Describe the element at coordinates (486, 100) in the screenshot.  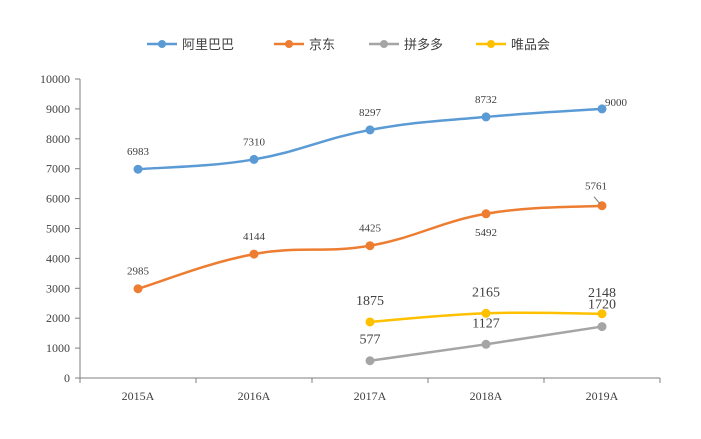
I see `data-label: 8732` at that location.